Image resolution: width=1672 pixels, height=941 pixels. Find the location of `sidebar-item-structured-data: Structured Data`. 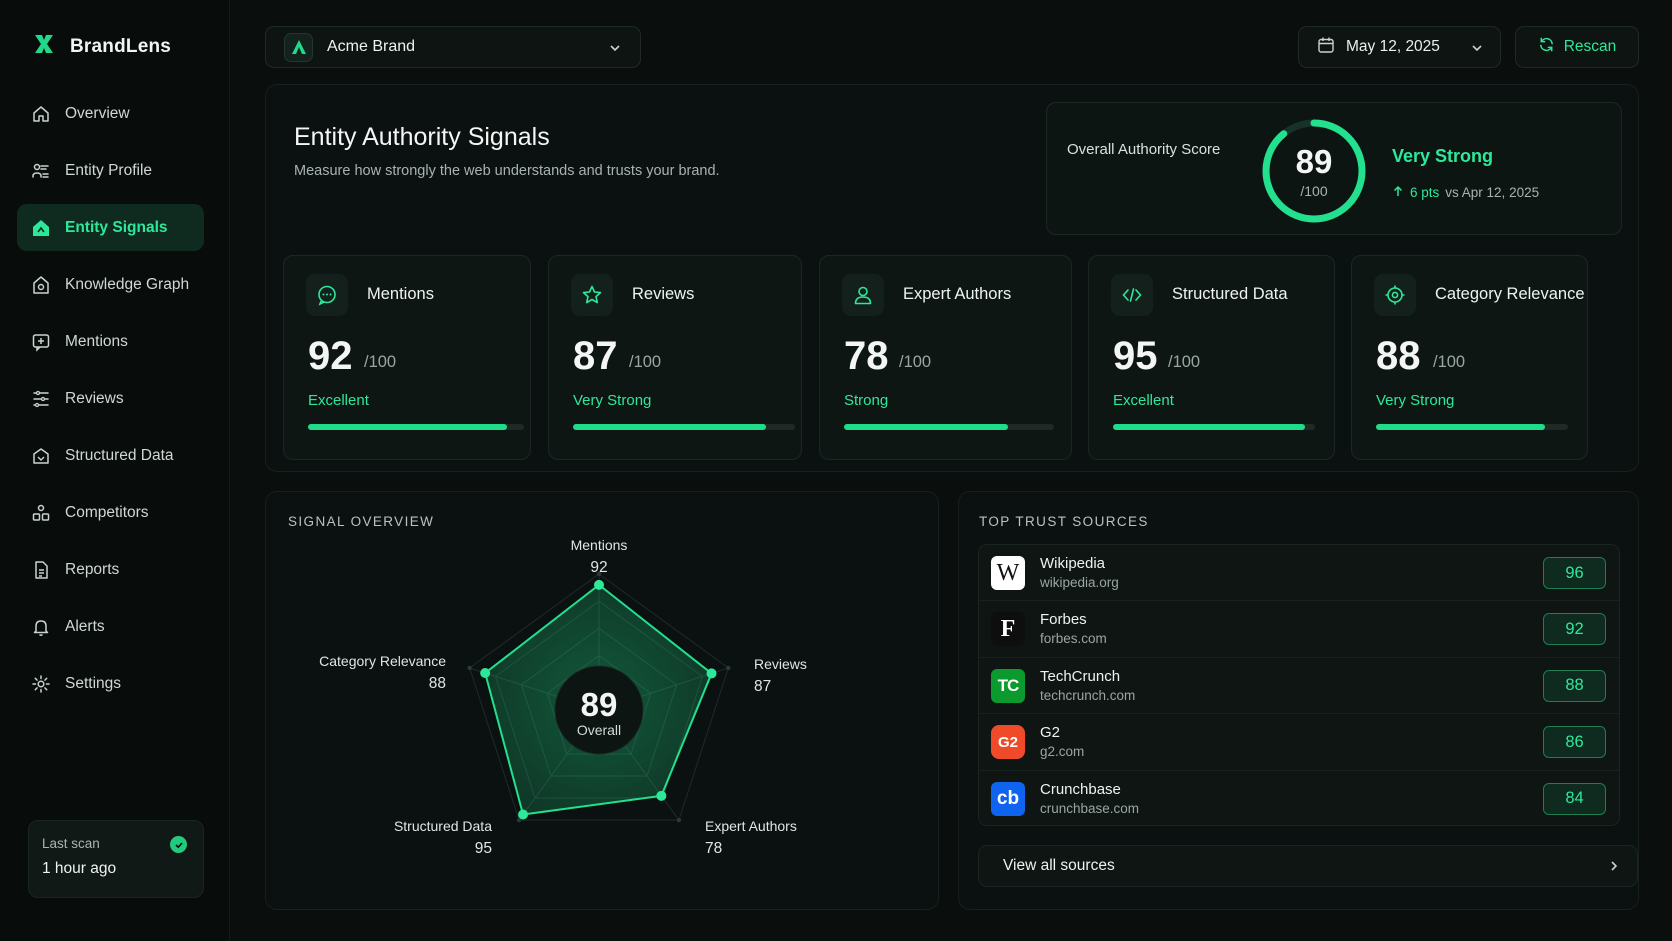

sidebar-item-structured-data: Structured Data is located at coordinates (110, 455).